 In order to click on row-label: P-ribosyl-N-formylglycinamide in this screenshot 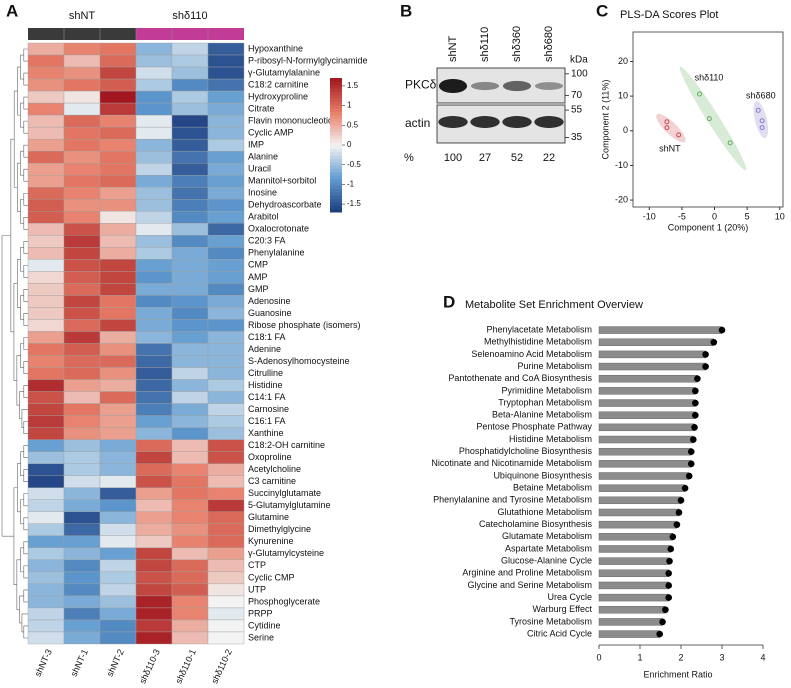, I will do `click(308, 60)`.